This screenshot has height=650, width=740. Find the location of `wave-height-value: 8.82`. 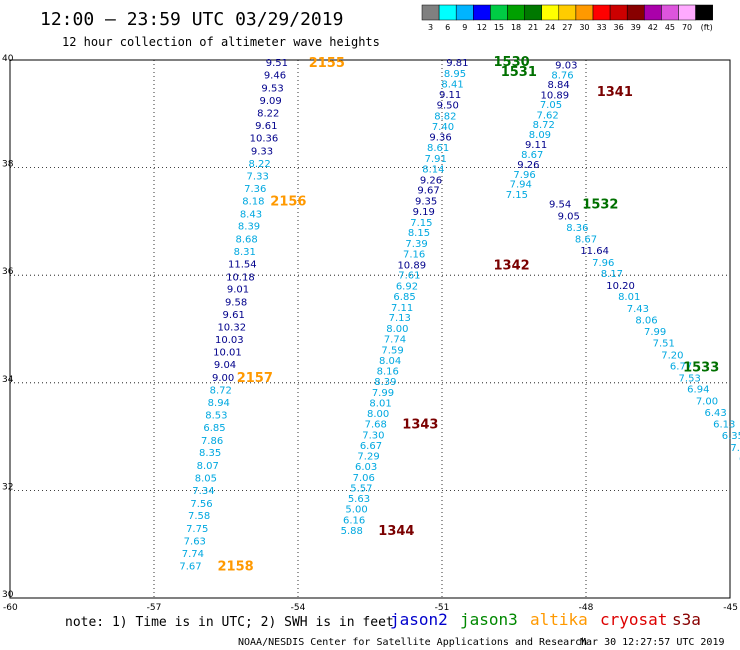

wave-height-value: 8.82 is located at coordinates (445, 116).